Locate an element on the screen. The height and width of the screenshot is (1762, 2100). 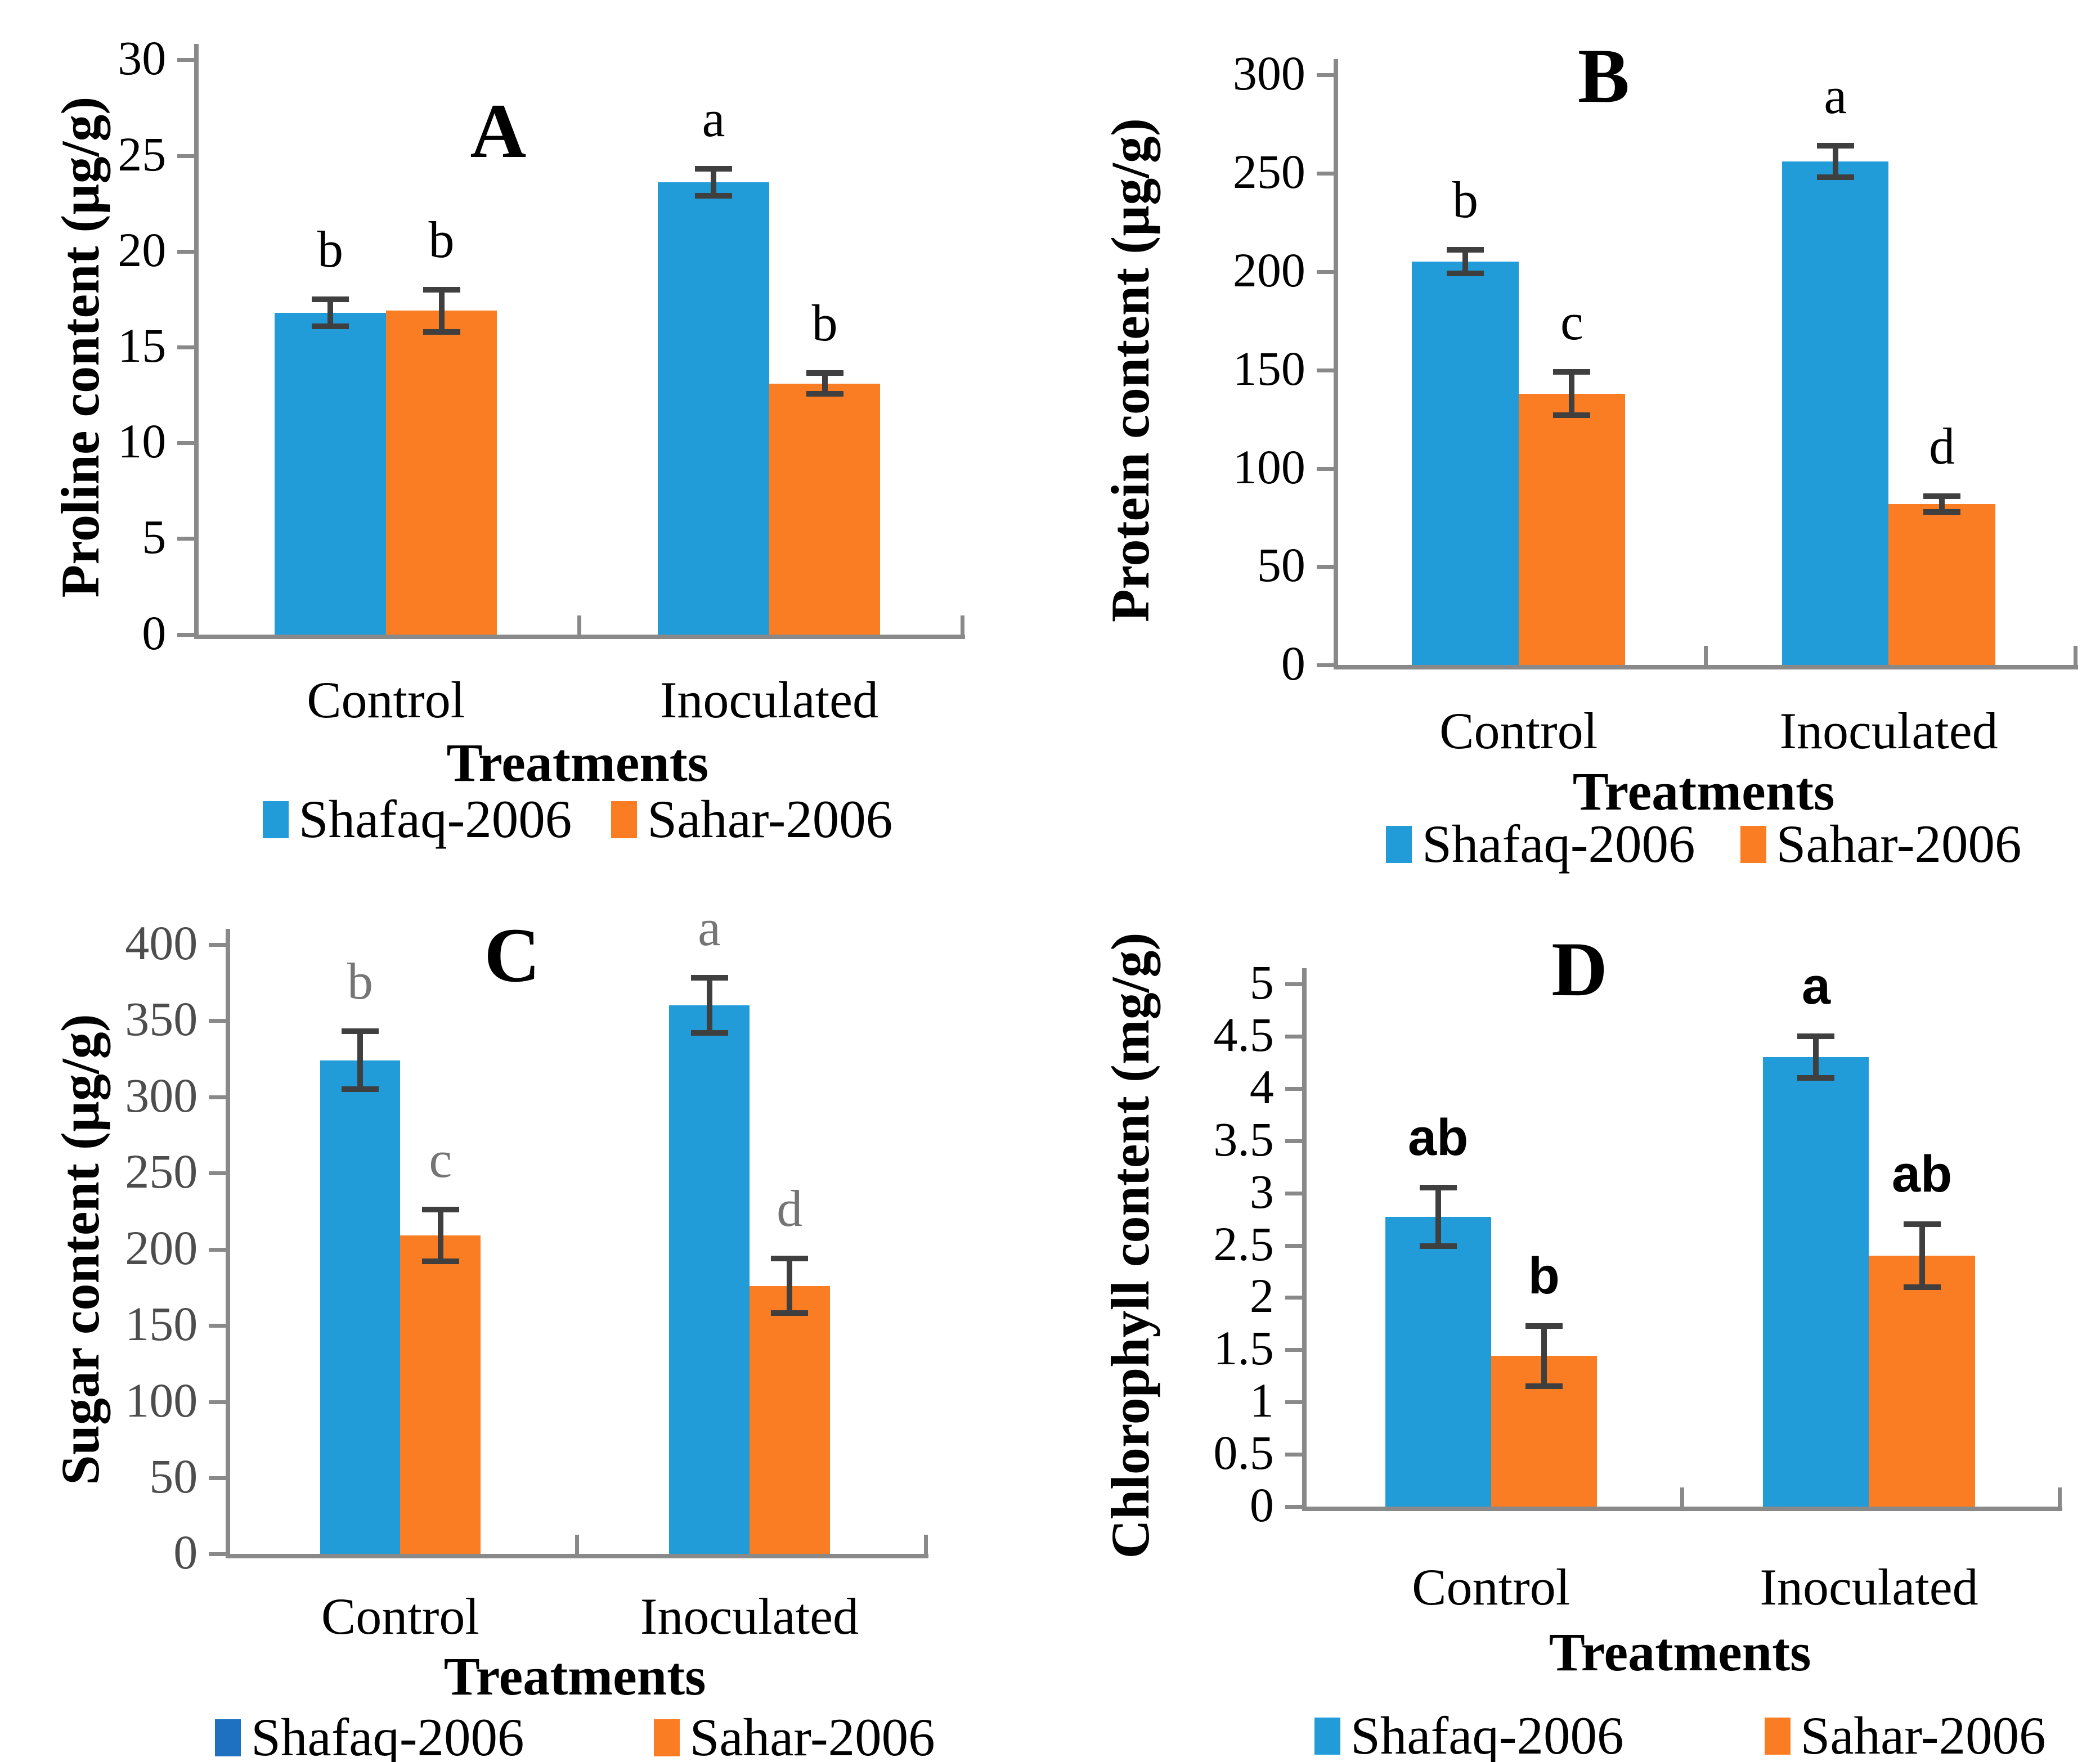
y-axis-title: Proline content (µg/g) is located at coordinates (80, 347).